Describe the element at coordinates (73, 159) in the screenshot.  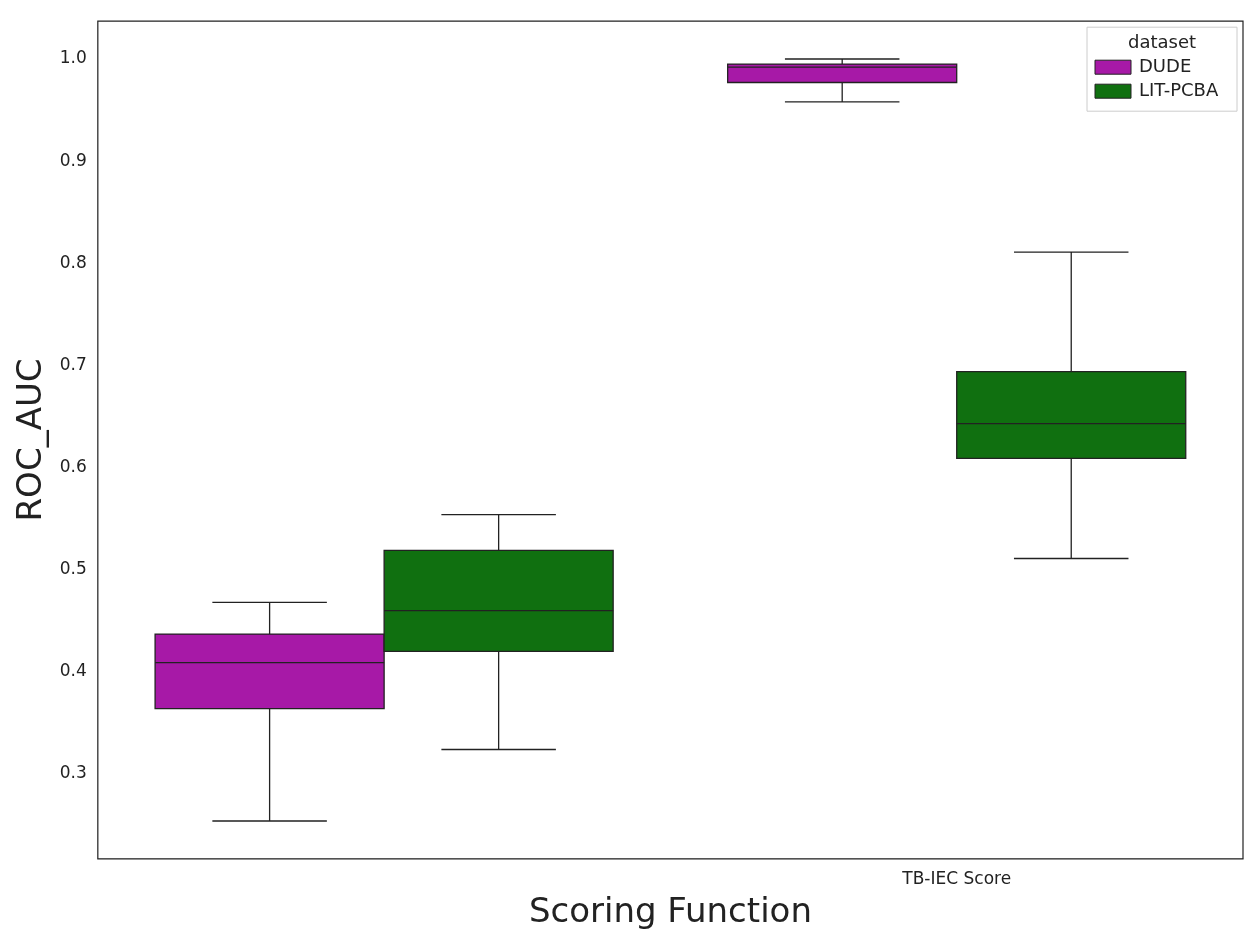
I see `y-tick-label: 0.9` at that location.